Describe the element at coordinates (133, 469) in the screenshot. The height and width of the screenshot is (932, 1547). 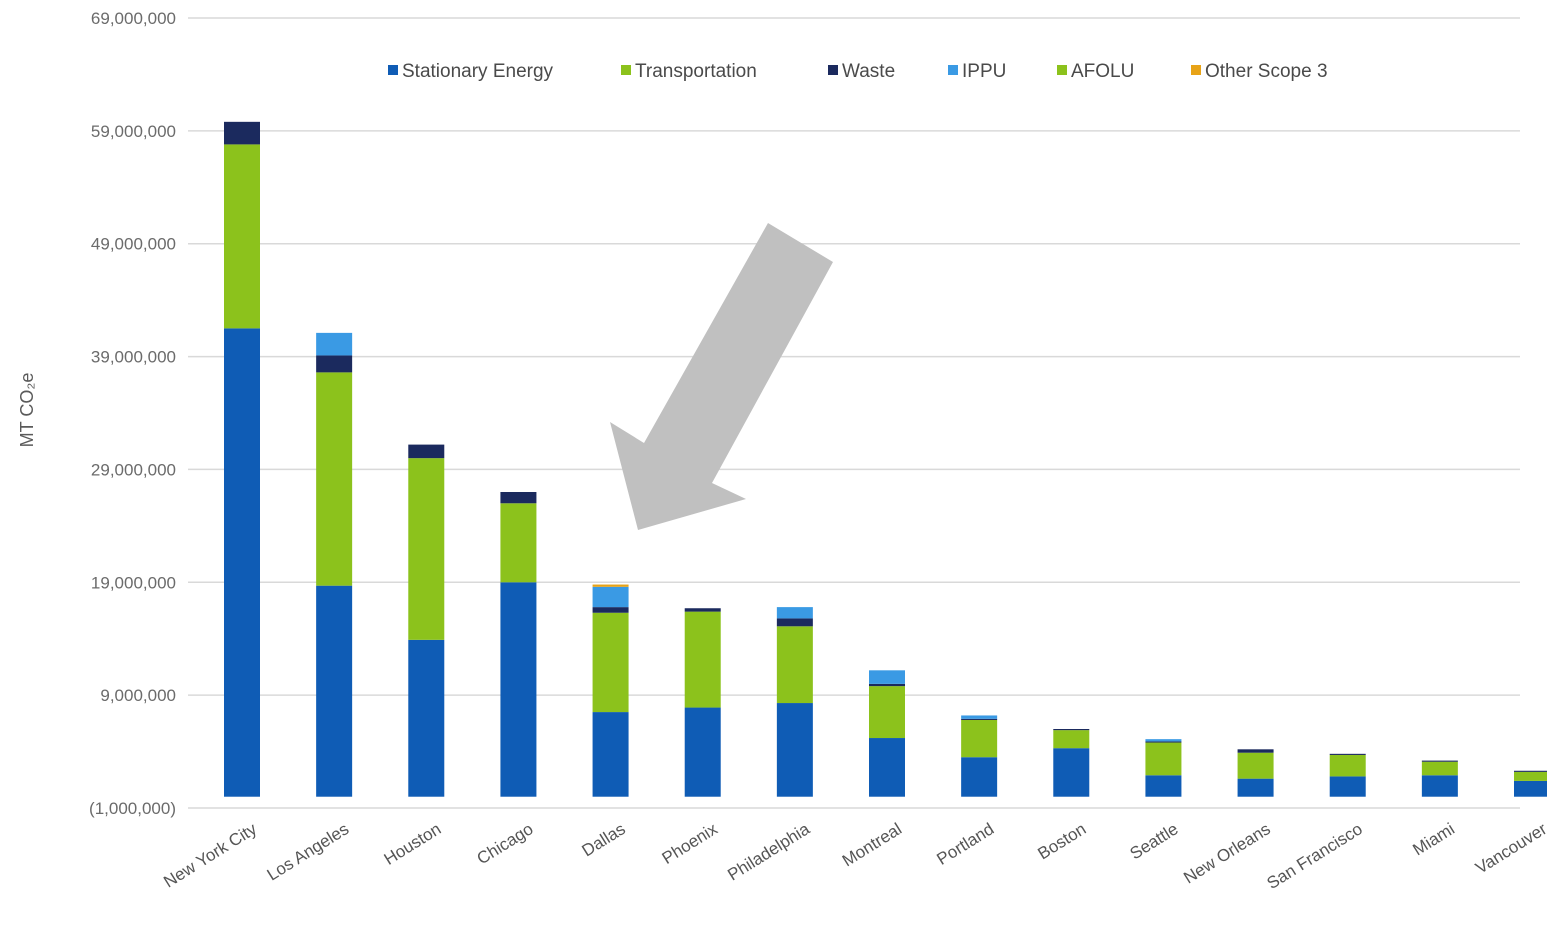
I see `y-tick-label: 29,000,000` at that location.